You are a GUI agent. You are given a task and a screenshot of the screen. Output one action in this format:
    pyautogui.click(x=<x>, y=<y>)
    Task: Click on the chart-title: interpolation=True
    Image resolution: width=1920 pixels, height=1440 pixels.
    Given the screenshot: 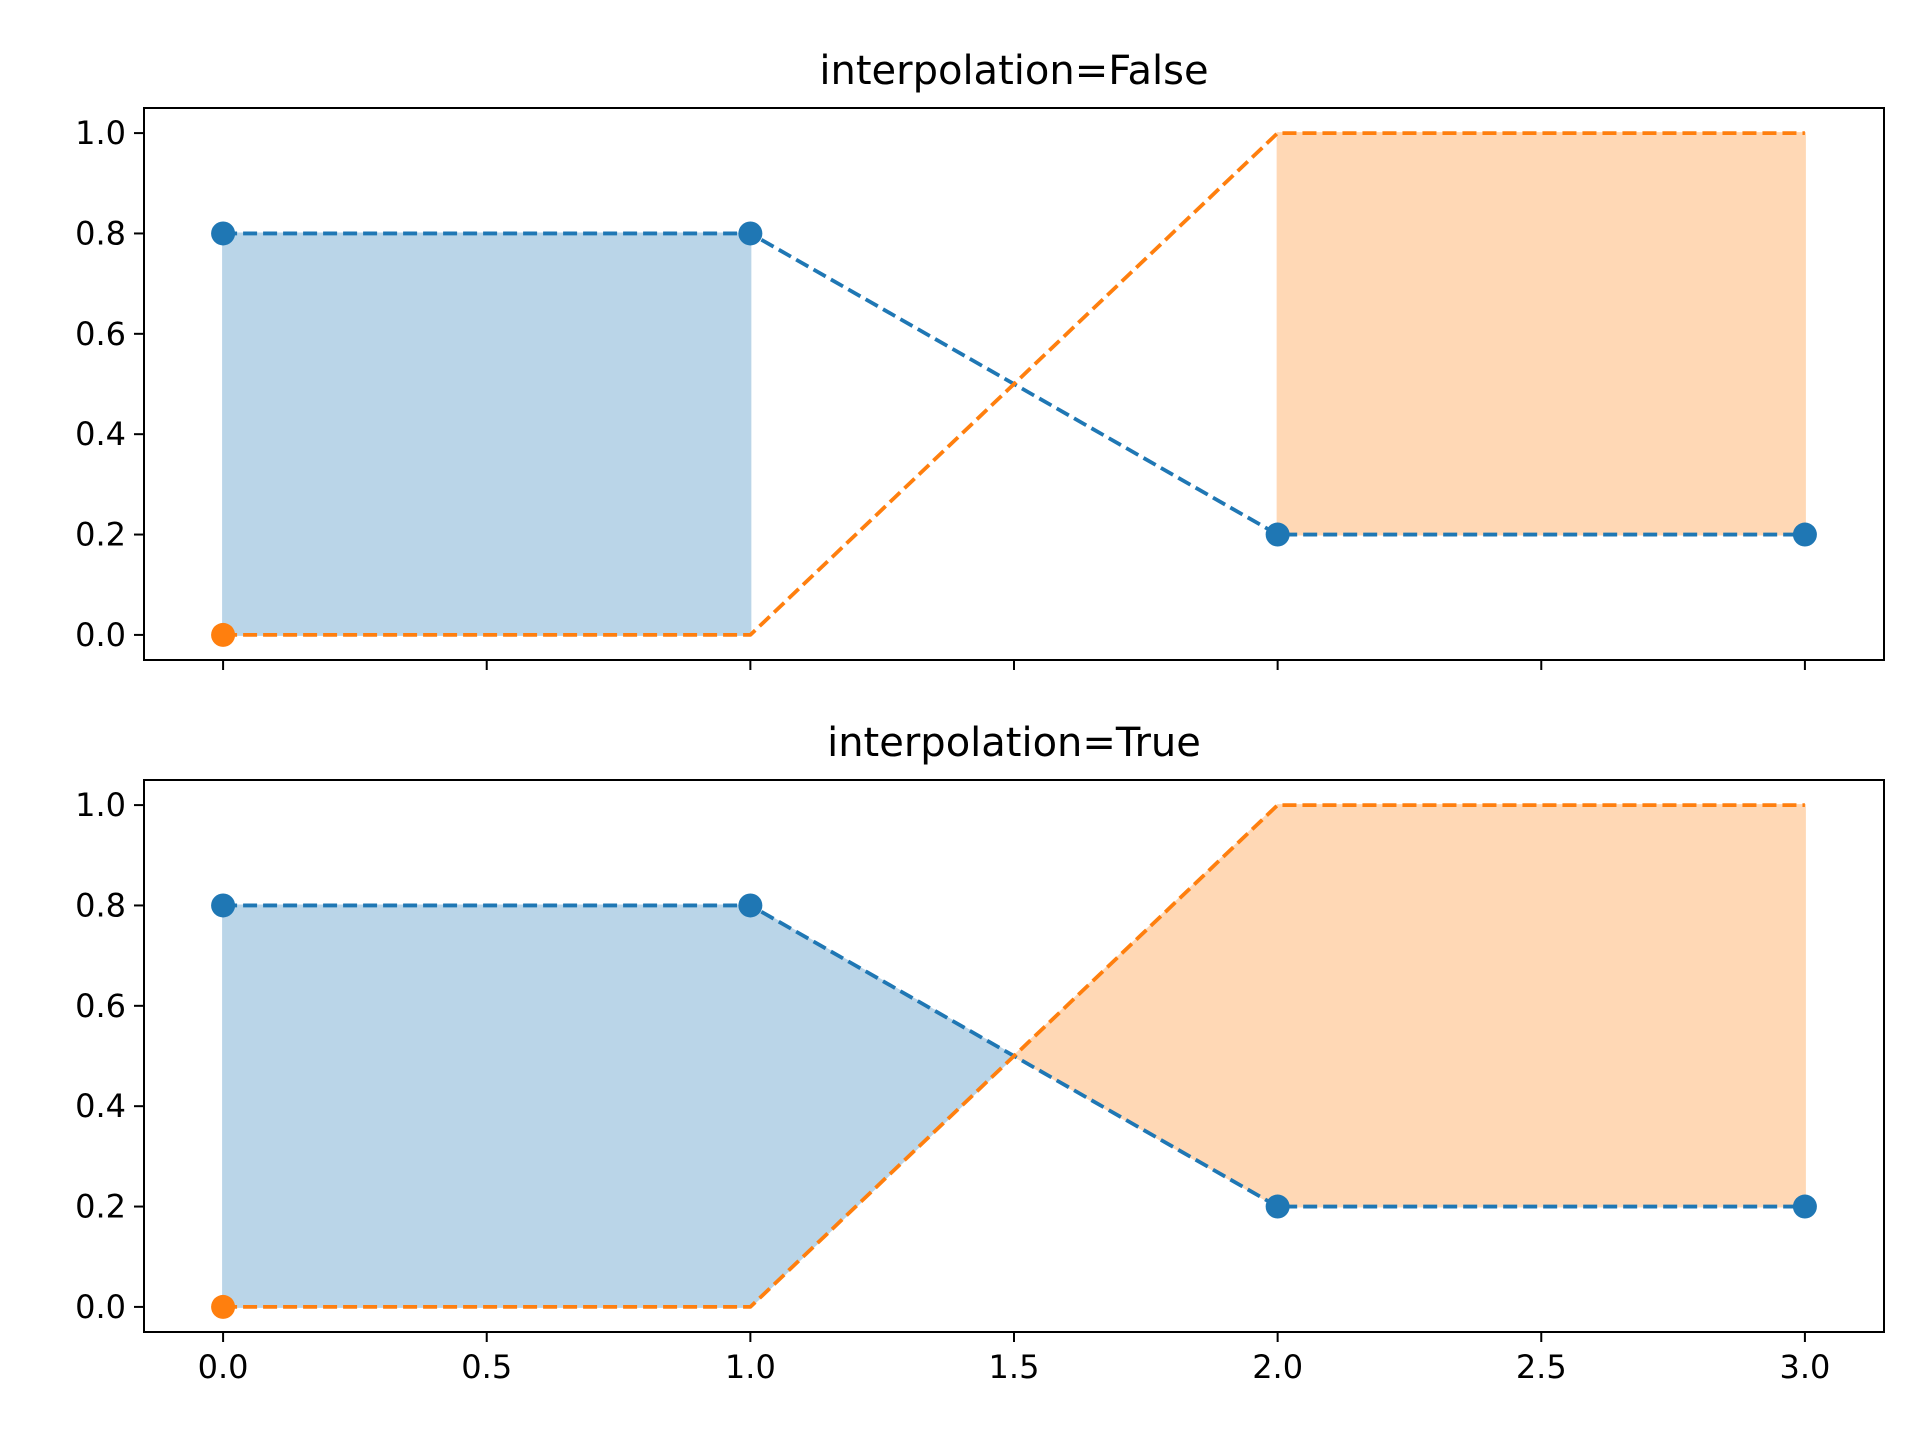 What is the action you would take?
    pyautogui.click(x=1014, y=743)
    